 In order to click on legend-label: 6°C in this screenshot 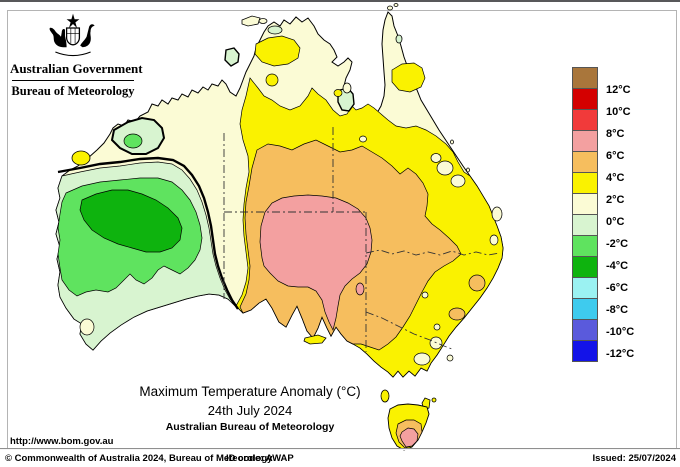, I will do `click(615, 156)`.